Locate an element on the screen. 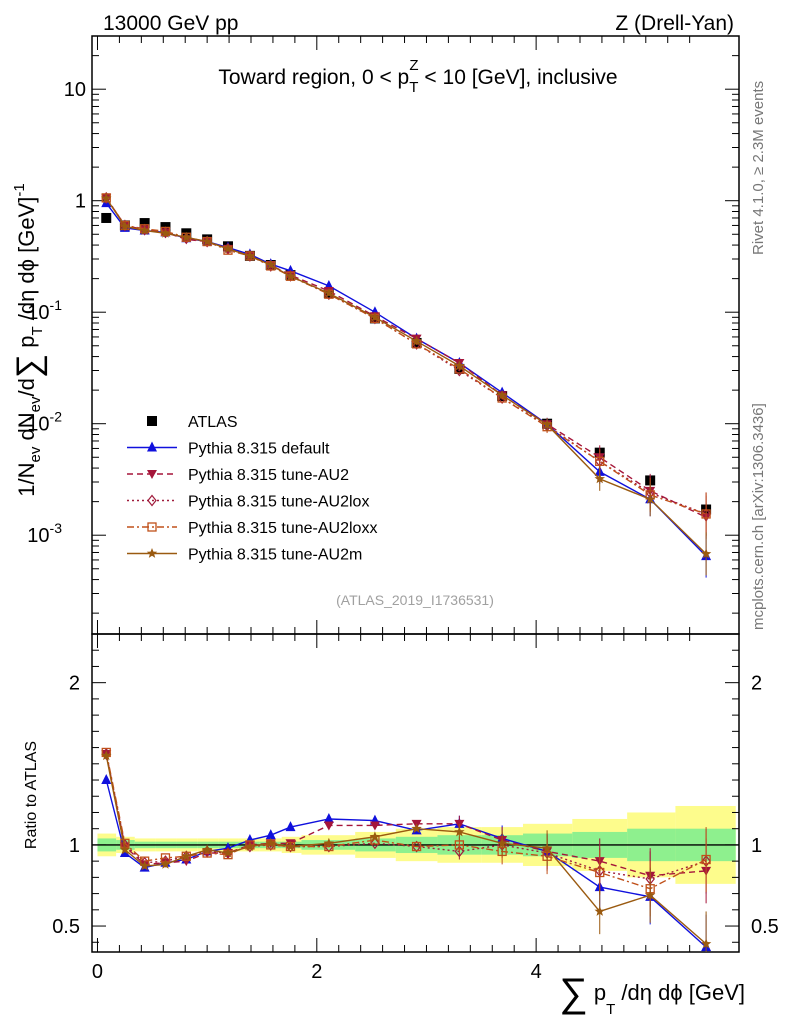  ratio-y-tick-label: 0.5 is located at coordinates (66, 927).